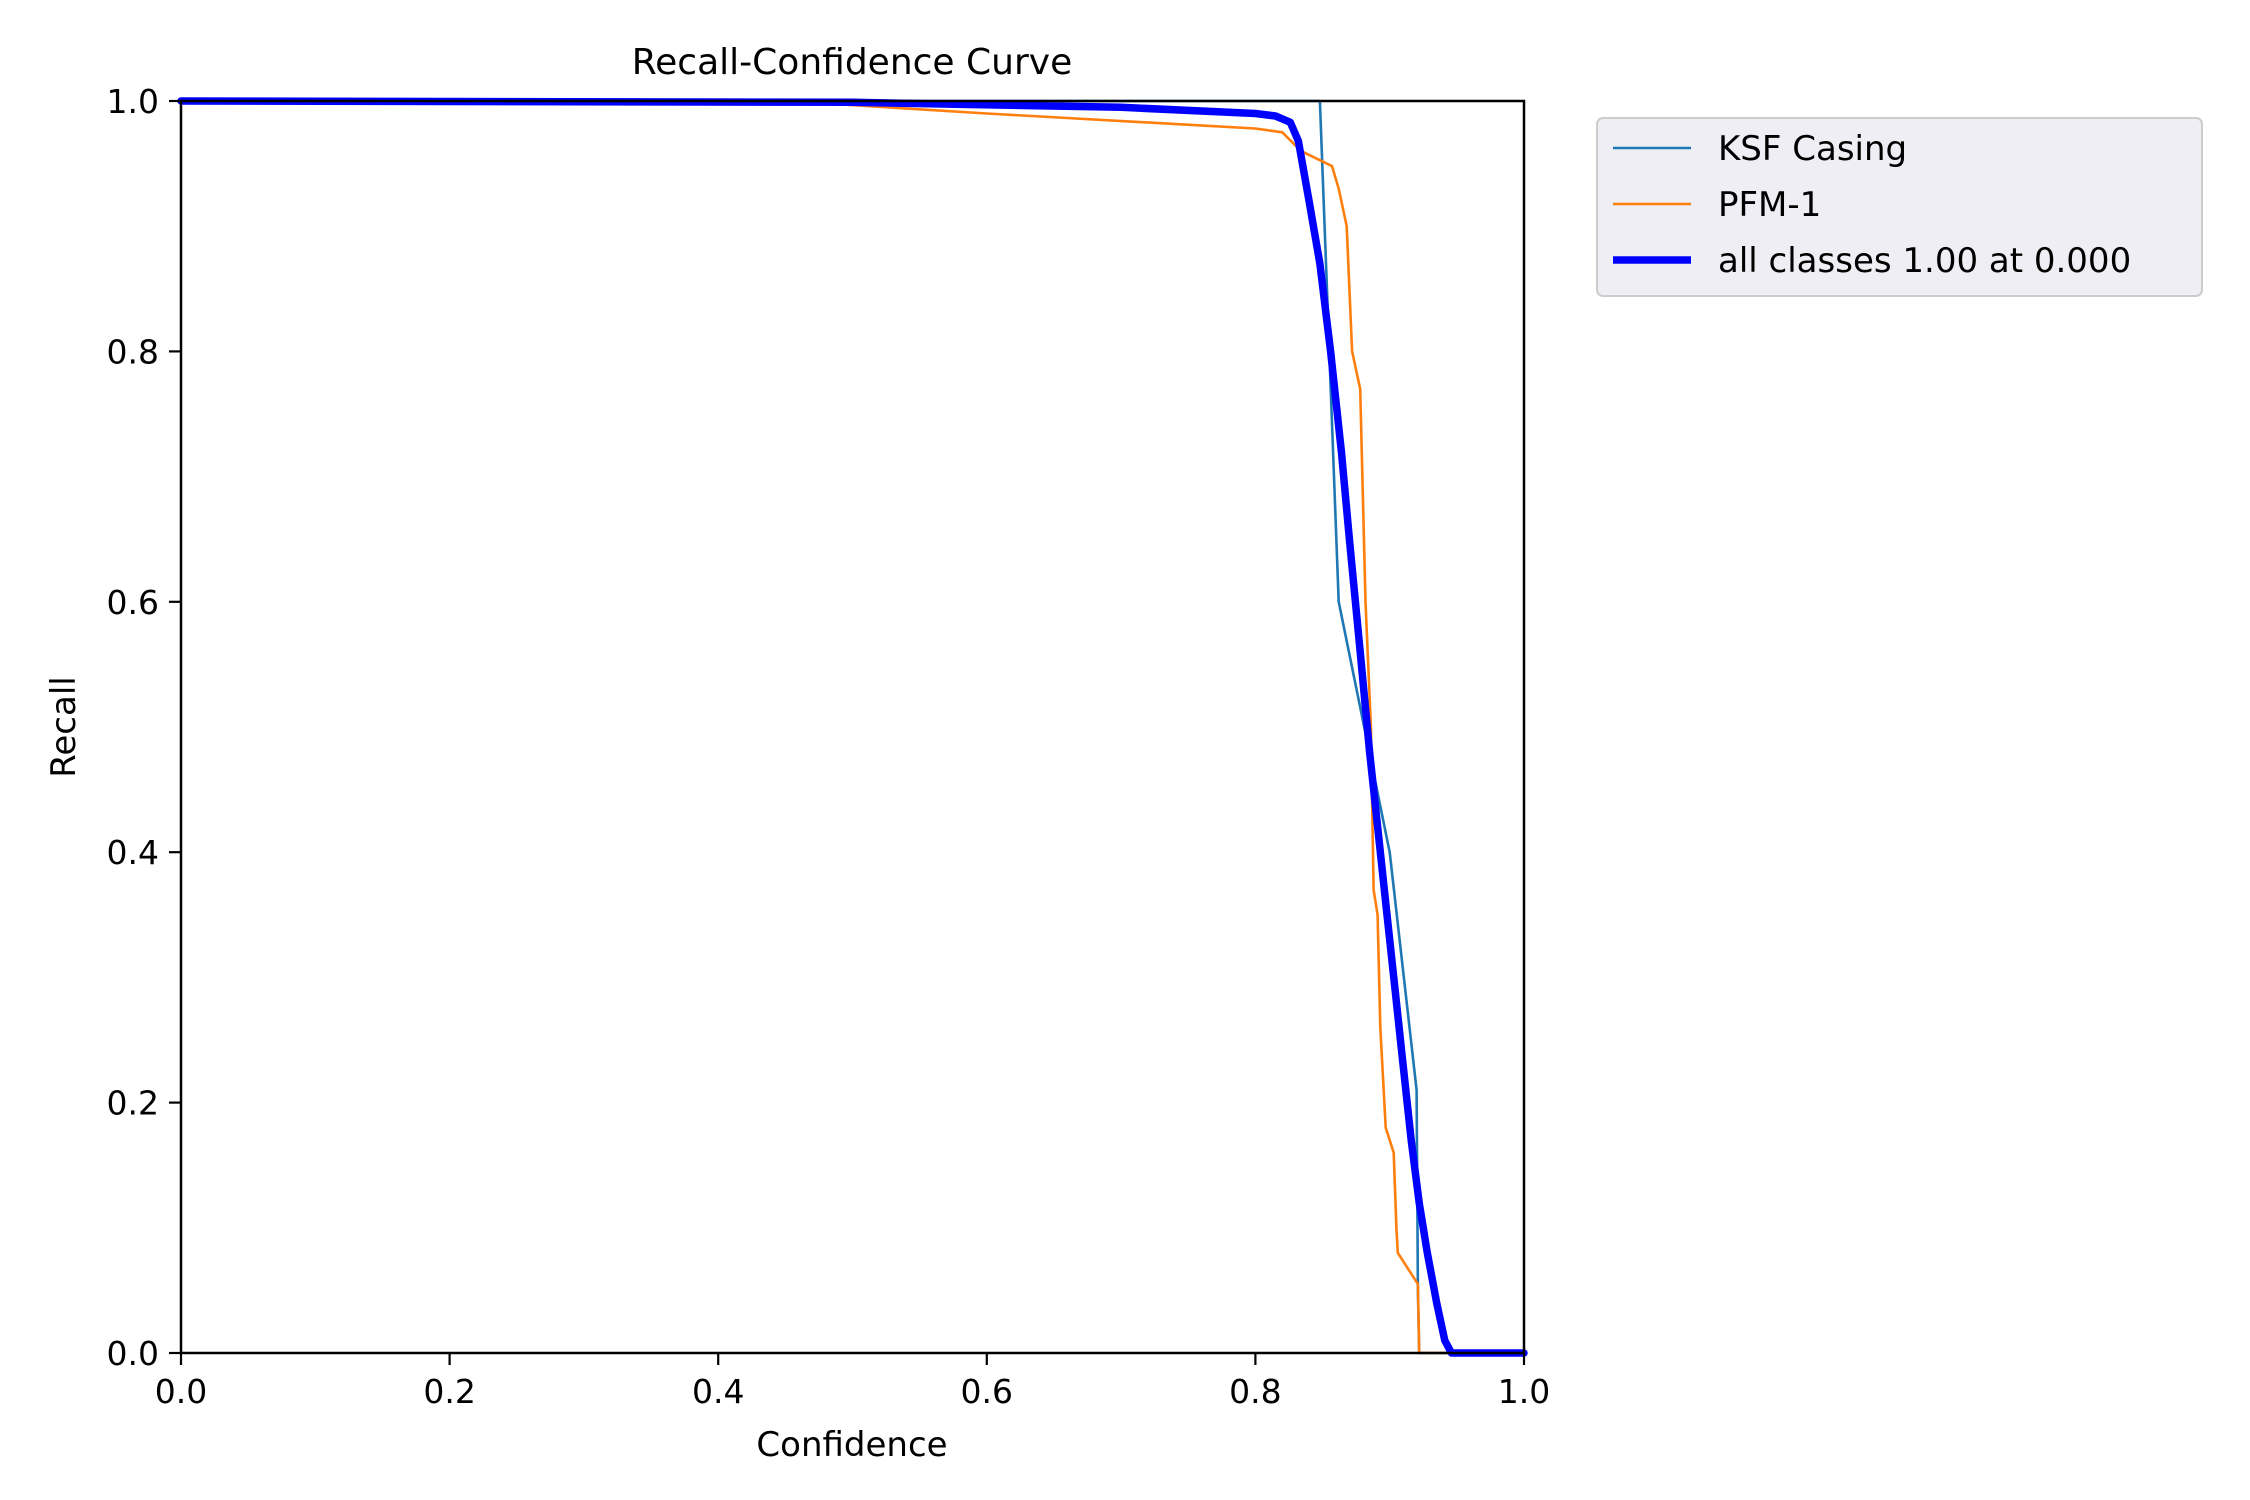  I want to click on legend-label-pfm-1: PFM-1, so click(1769, 205).